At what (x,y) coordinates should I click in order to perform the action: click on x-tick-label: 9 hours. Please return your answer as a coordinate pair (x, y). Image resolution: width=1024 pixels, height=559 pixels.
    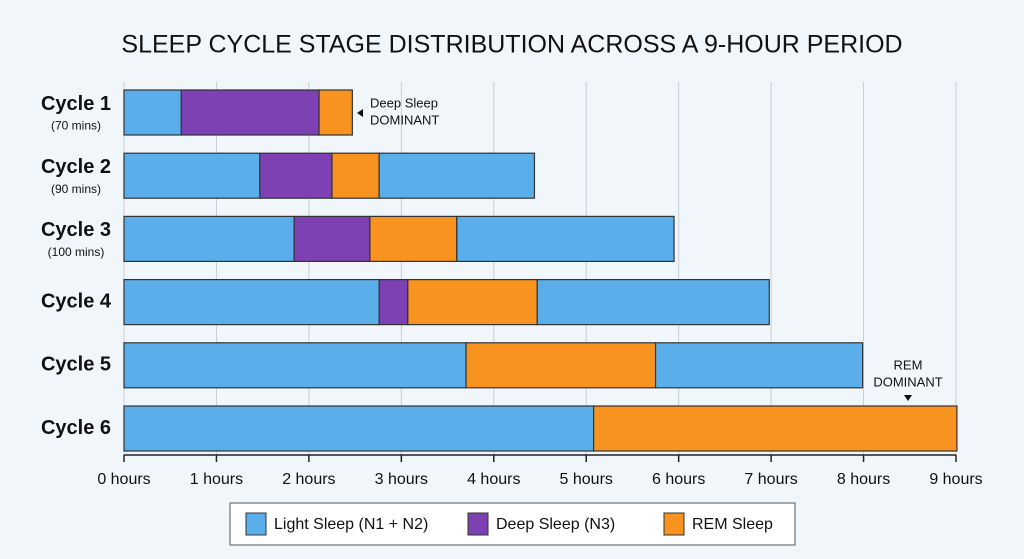
    Looking at the image, I should click on (955, 479).